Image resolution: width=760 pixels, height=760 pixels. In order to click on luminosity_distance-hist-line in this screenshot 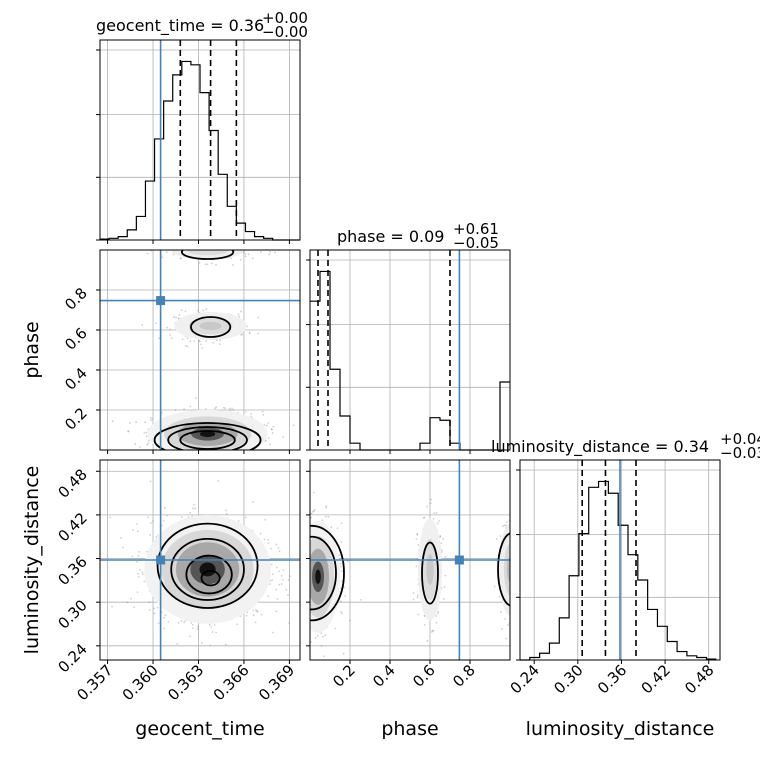, I will do `click(618, 570)`.